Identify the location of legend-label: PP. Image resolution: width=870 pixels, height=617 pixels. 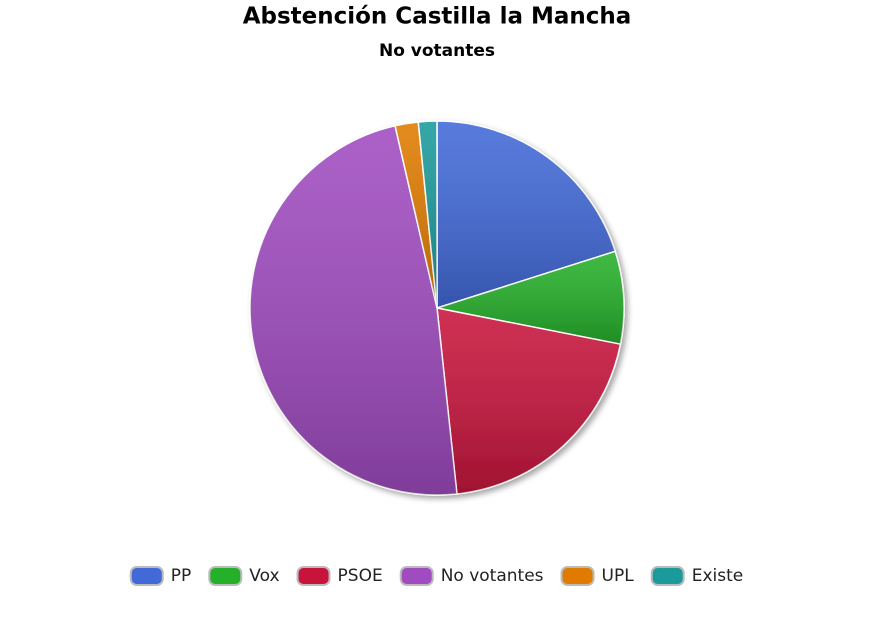
(181, 576).